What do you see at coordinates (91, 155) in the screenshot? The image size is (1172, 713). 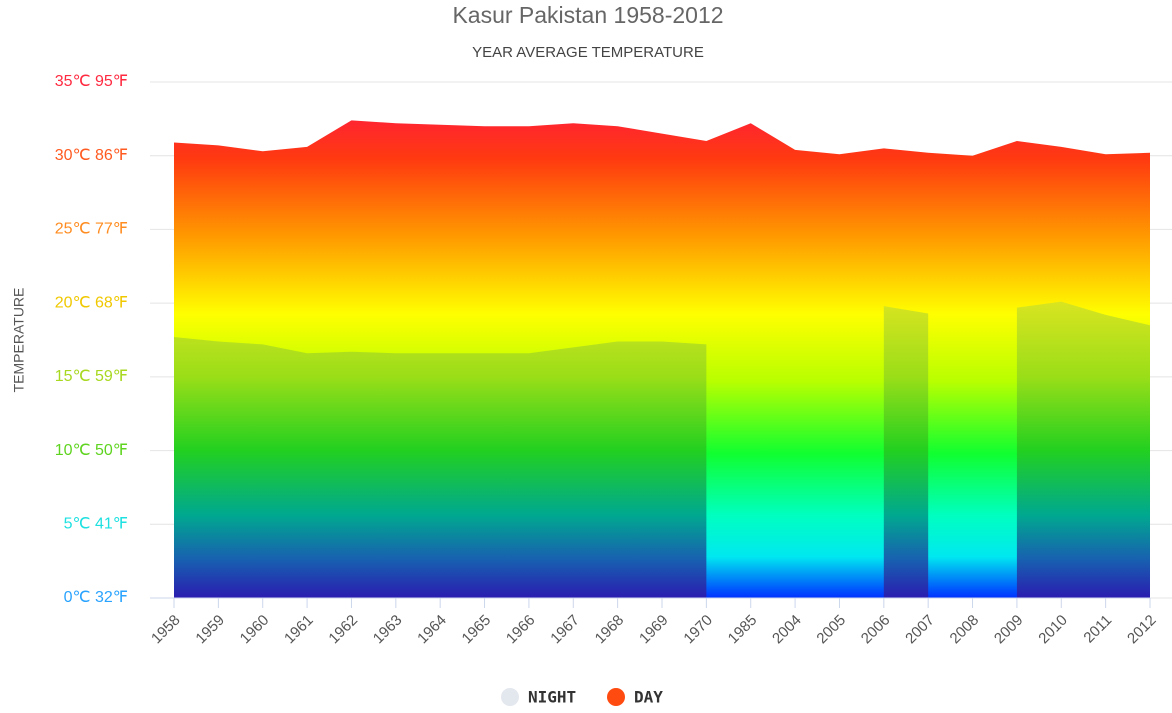 I see `y-tick-label: 30℃ 86℉` at bounding box center [91, 155].